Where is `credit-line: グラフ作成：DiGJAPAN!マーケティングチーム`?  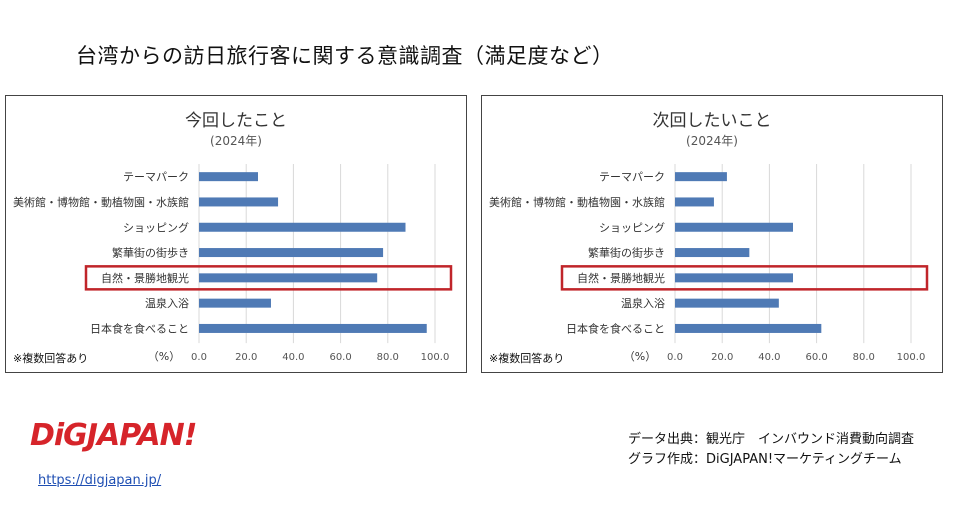 credit-line: グラフ作成：DiGJAPAN!マーケティングチーム is located at coordinates (765, 459).